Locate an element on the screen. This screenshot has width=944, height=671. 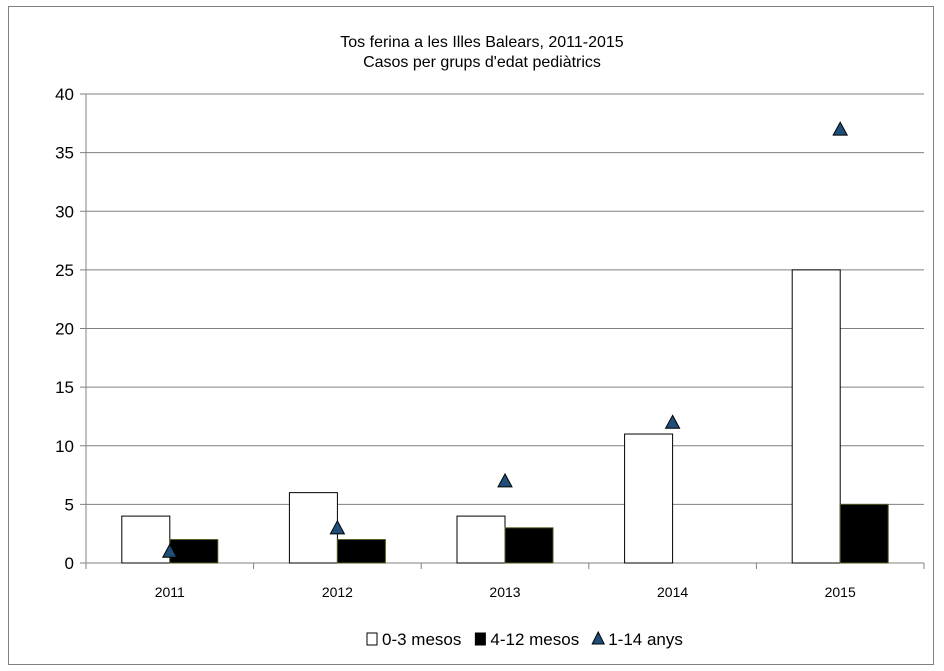
y-tick-label: 25 is located at coordinates (64, 270).